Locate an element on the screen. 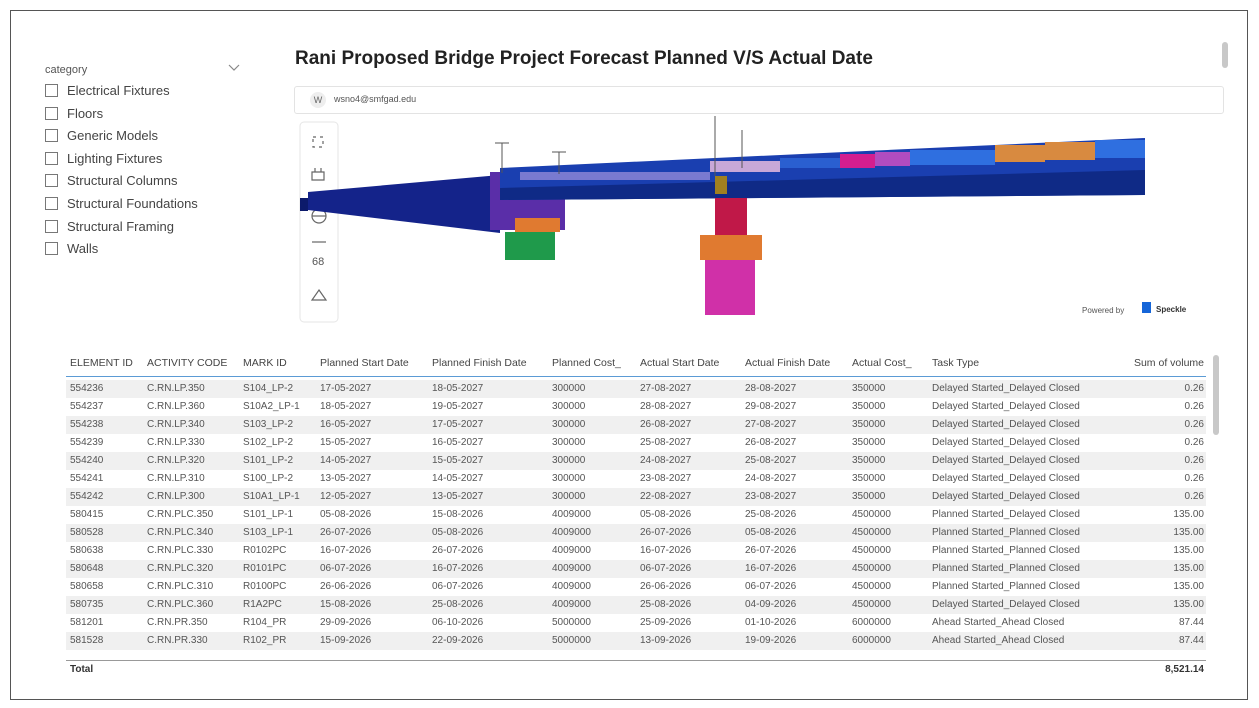  table-cell: 04-09-2026 is located at coordinates (771, 604).